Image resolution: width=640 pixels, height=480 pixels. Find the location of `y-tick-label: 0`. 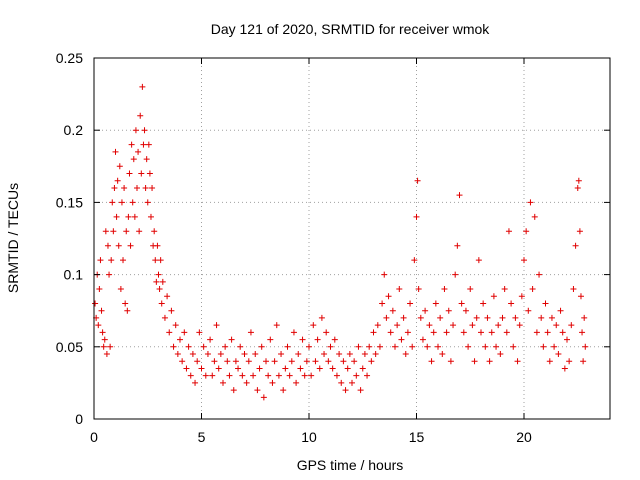

y-tick-label: 0 is located at coordinates (79, 419).